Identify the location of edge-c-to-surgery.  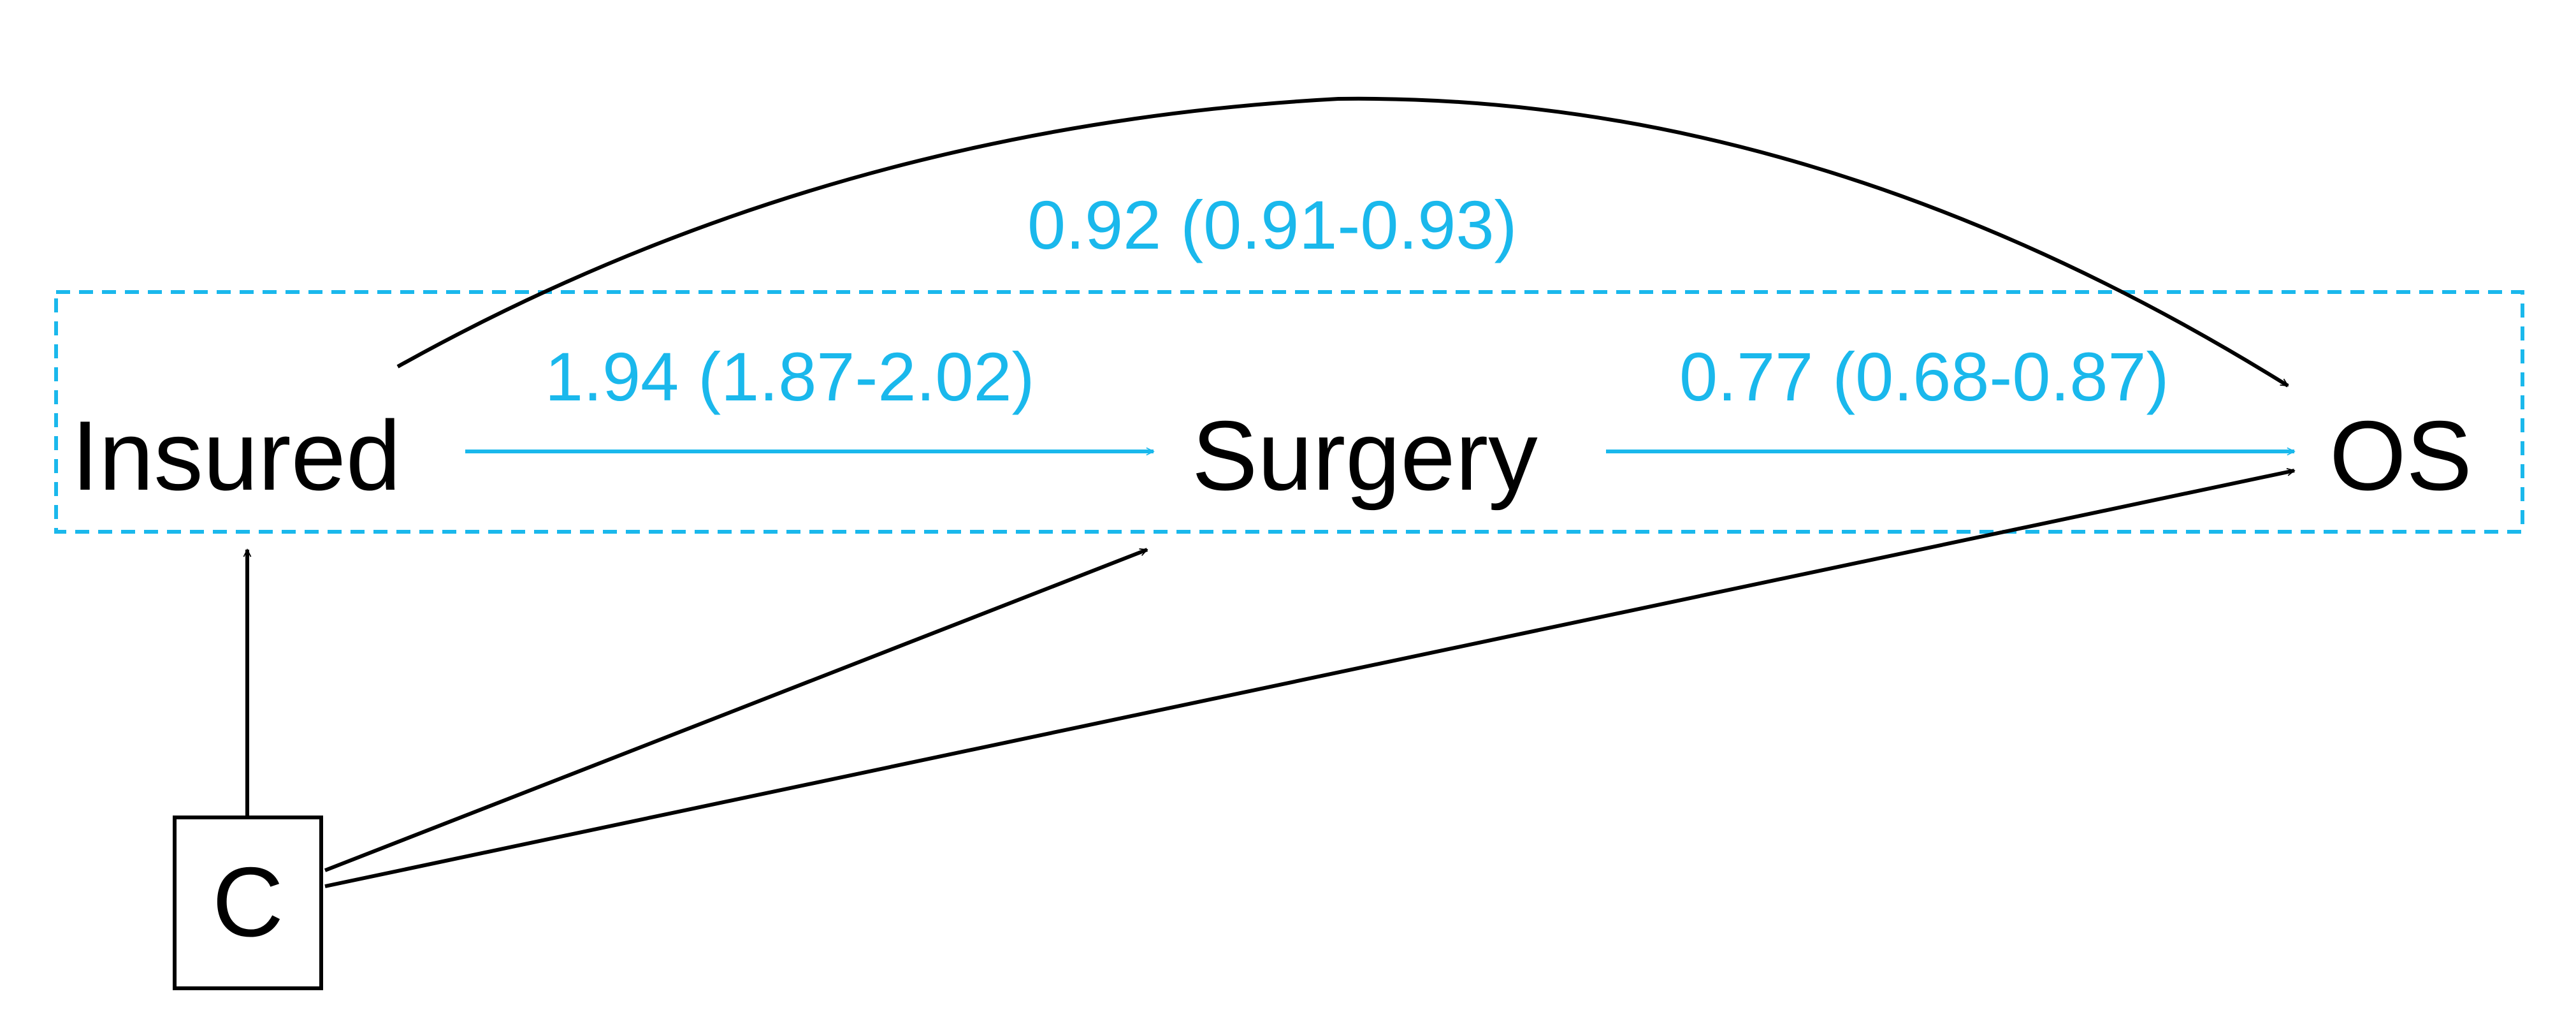
(735, 710).